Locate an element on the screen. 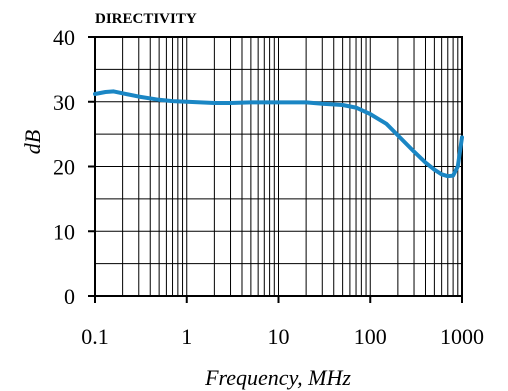  x-tick-label: 1 is located at coordinates (186, 336).